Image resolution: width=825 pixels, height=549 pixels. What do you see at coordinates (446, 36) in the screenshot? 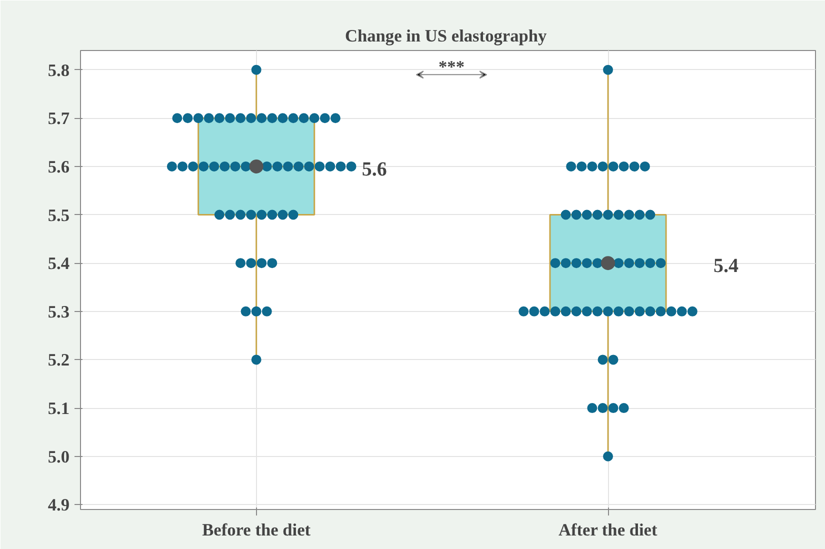
I see `chart-title: Change in US elastography` at bounding box center [446, 36].